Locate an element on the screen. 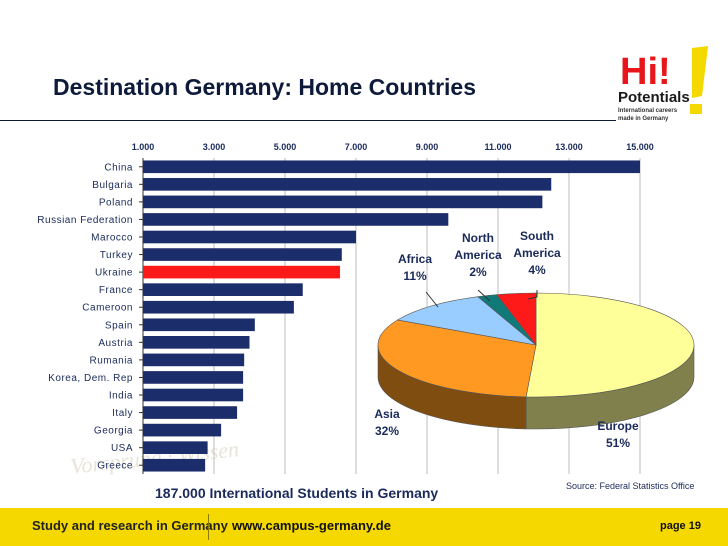 The width and height of the screenshot is (728, 546). pie-slice-percent: 4% is located at coordinates (537, 270).